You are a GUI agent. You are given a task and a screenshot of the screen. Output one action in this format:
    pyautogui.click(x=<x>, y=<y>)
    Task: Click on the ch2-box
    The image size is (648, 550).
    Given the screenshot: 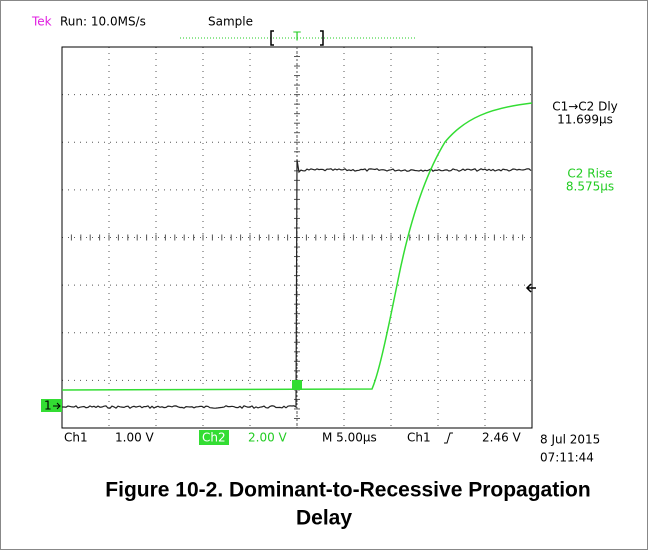 What is the action you would take?
    pyautogui.click(x=214, y=437)
    